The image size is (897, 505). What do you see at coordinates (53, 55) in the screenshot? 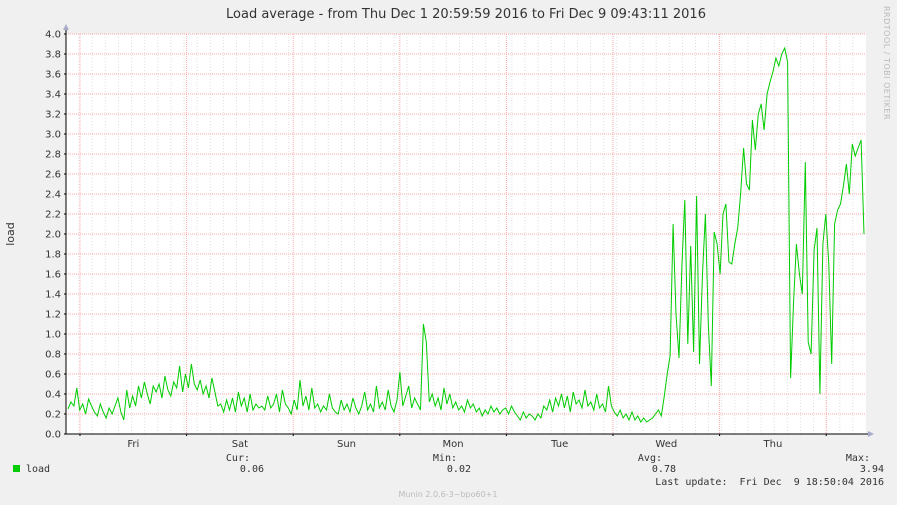
I see `y-tick-label: 3.8` at bounding box center [53, 55].